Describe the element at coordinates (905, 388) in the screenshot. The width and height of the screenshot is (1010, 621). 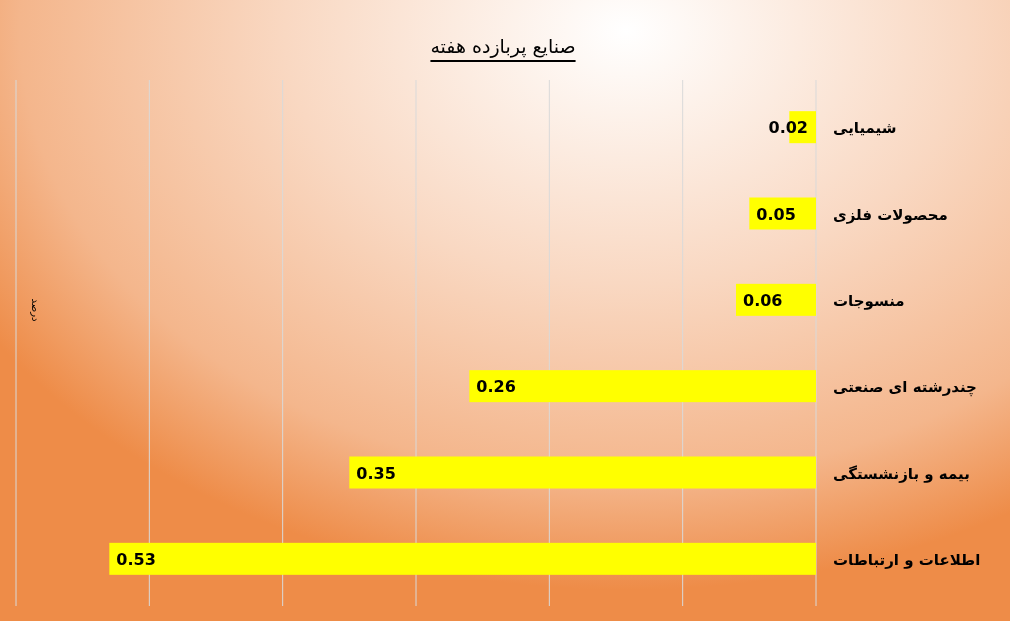
I see `y-tick-label: چندرشته ای صنعتی` at that location.